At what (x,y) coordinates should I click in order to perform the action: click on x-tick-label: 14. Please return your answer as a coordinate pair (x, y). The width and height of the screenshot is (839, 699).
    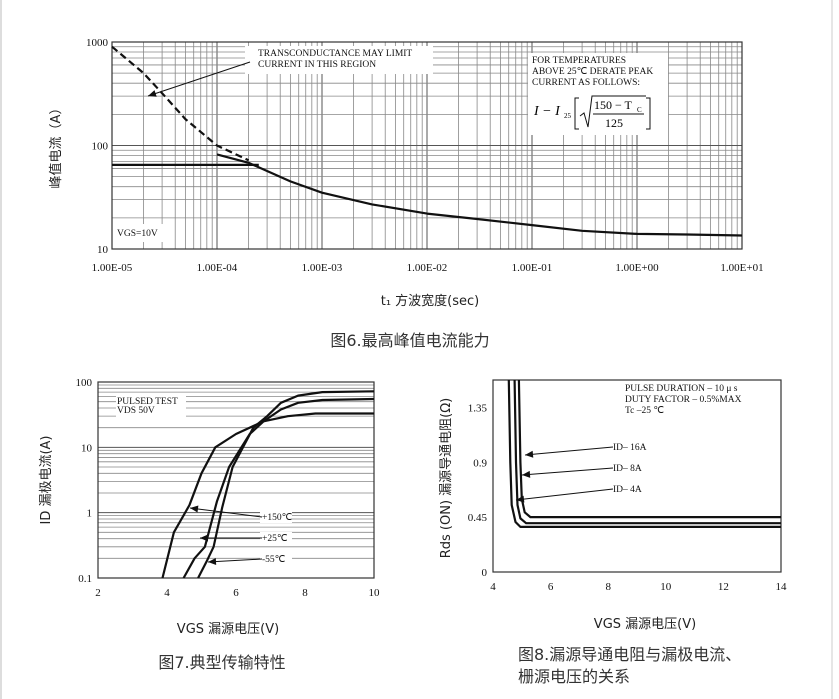
    Looking at the image, I should click on (782, 587).